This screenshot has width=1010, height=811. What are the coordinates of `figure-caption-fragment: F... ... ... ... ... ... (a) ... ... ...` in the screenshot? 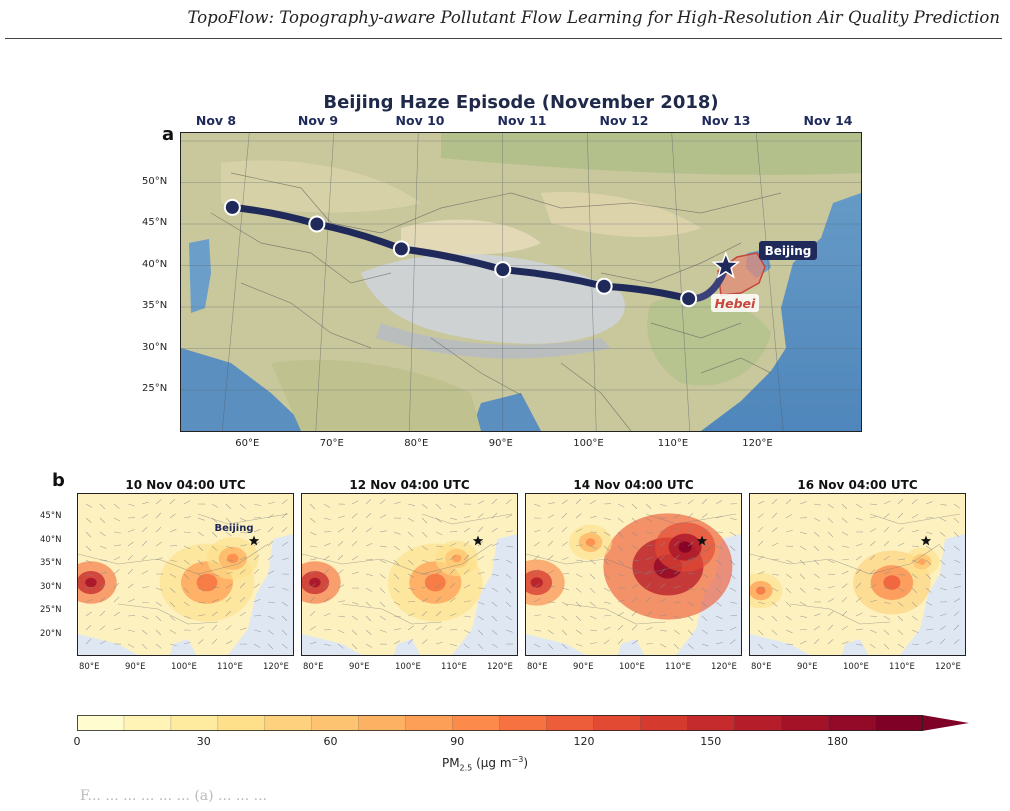 It's located at (174, 796).